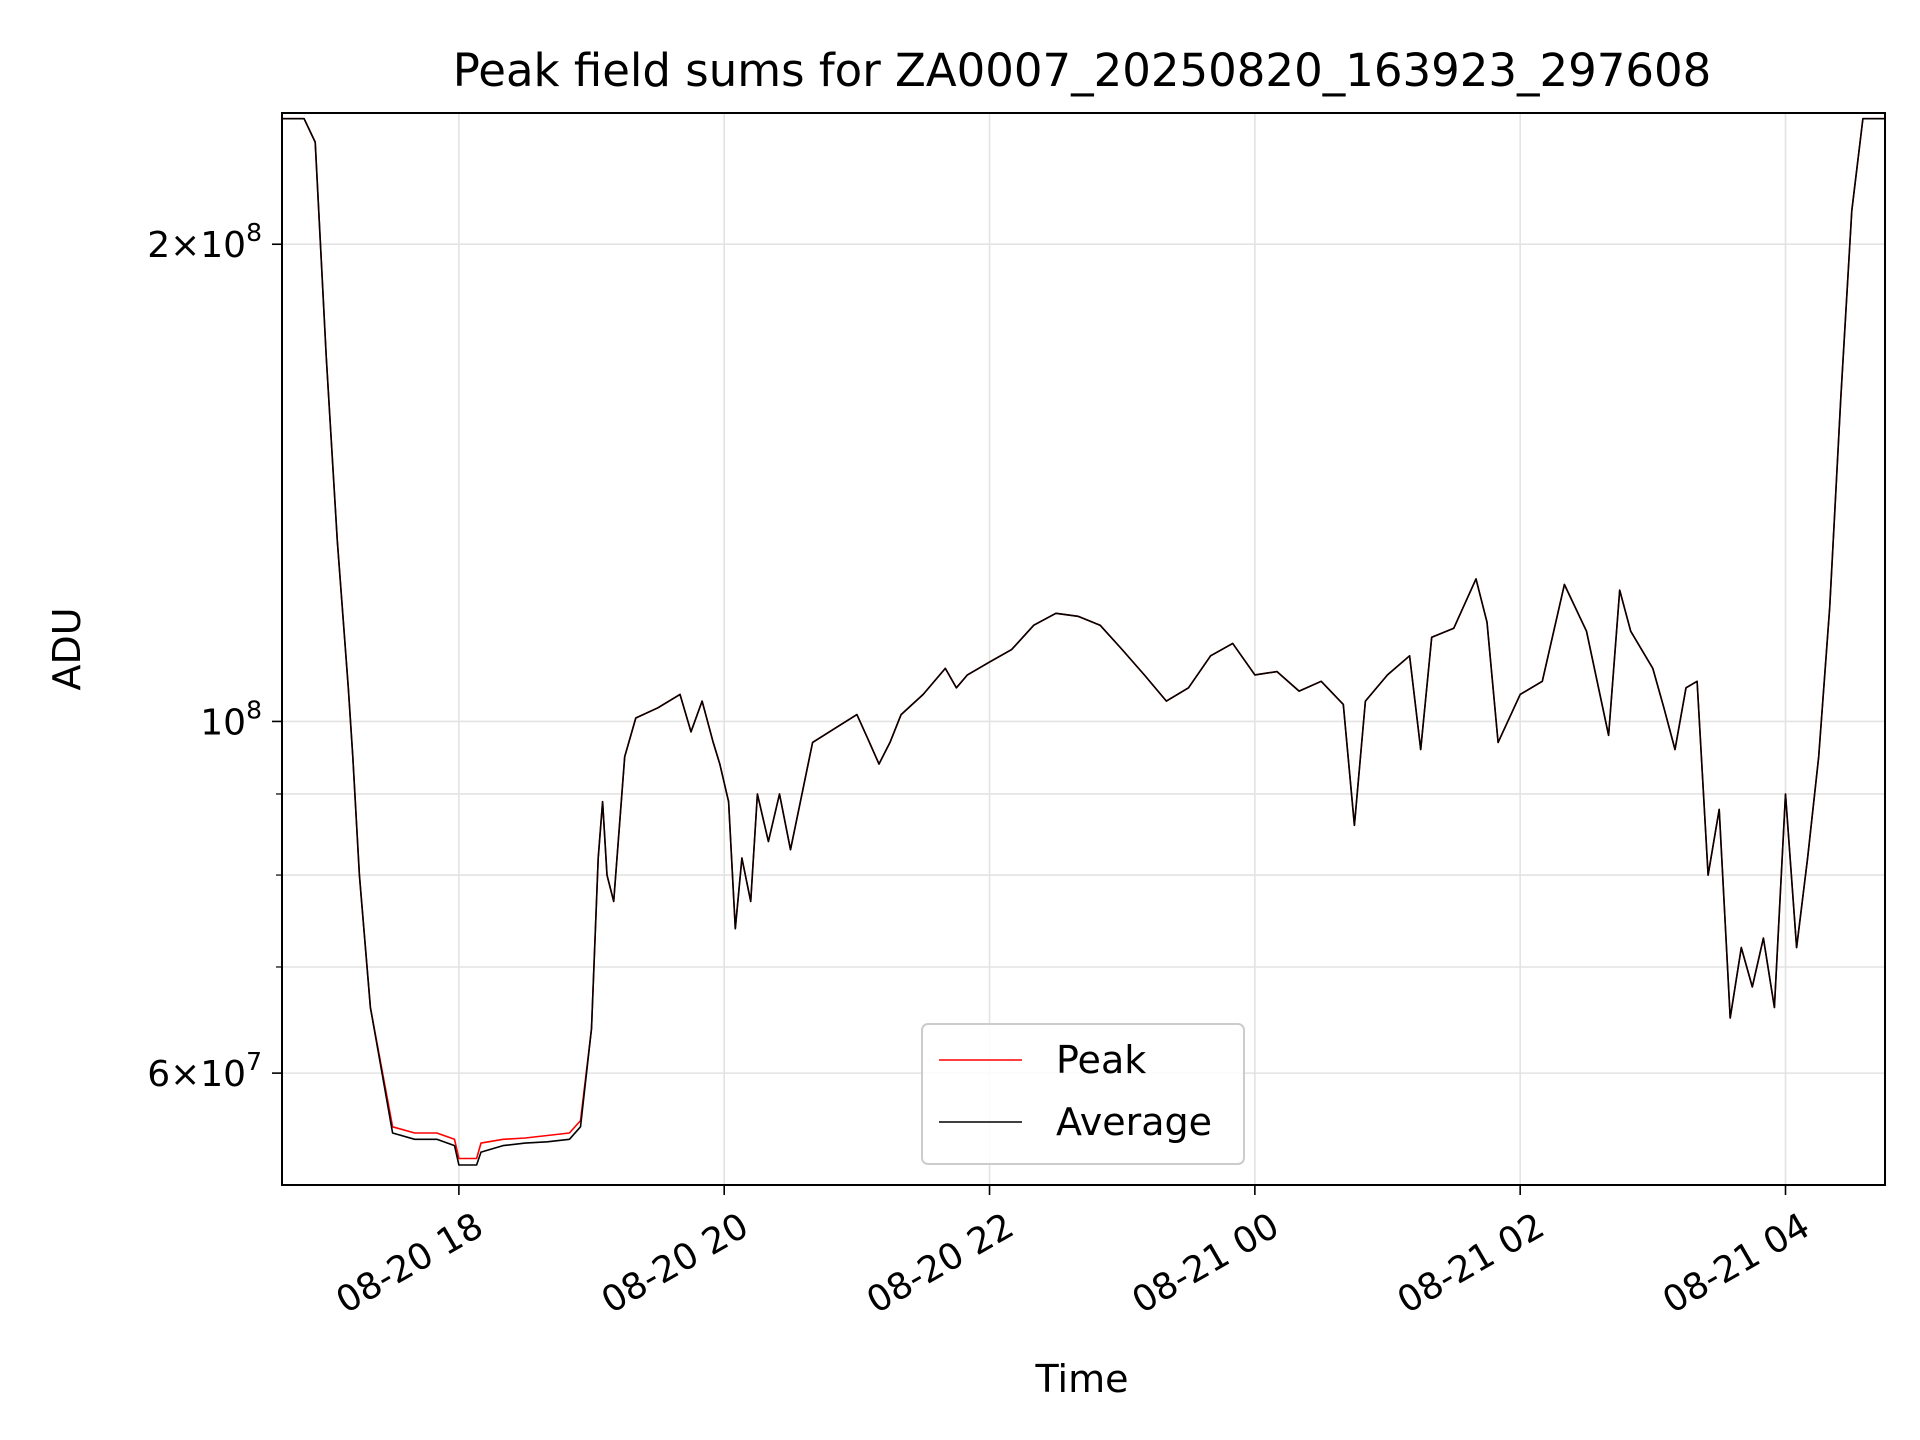 This screenshot has width=1920, height=1440. I want to click on legend-label-average: Average, so click(1134, 1122).